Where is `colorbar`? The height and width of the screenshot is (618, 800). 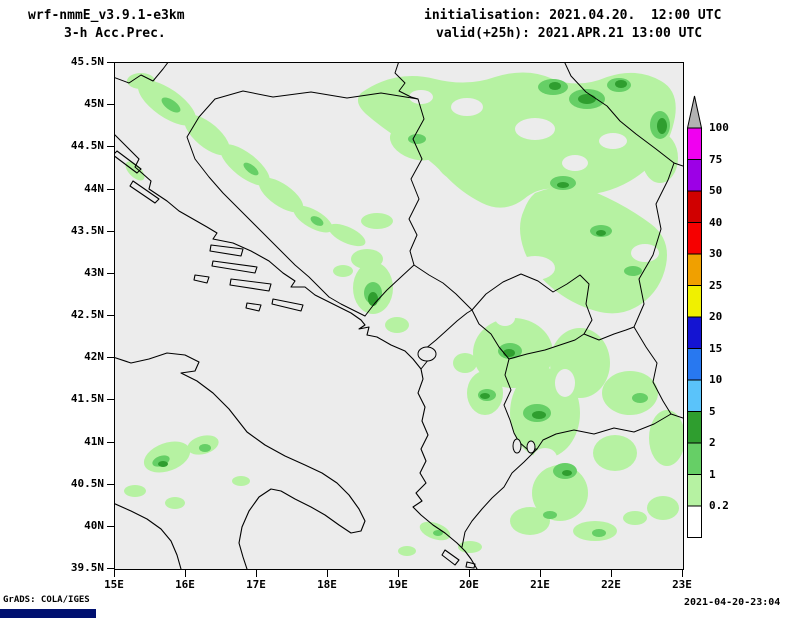 colorbar is located at coordinates (695, 316).